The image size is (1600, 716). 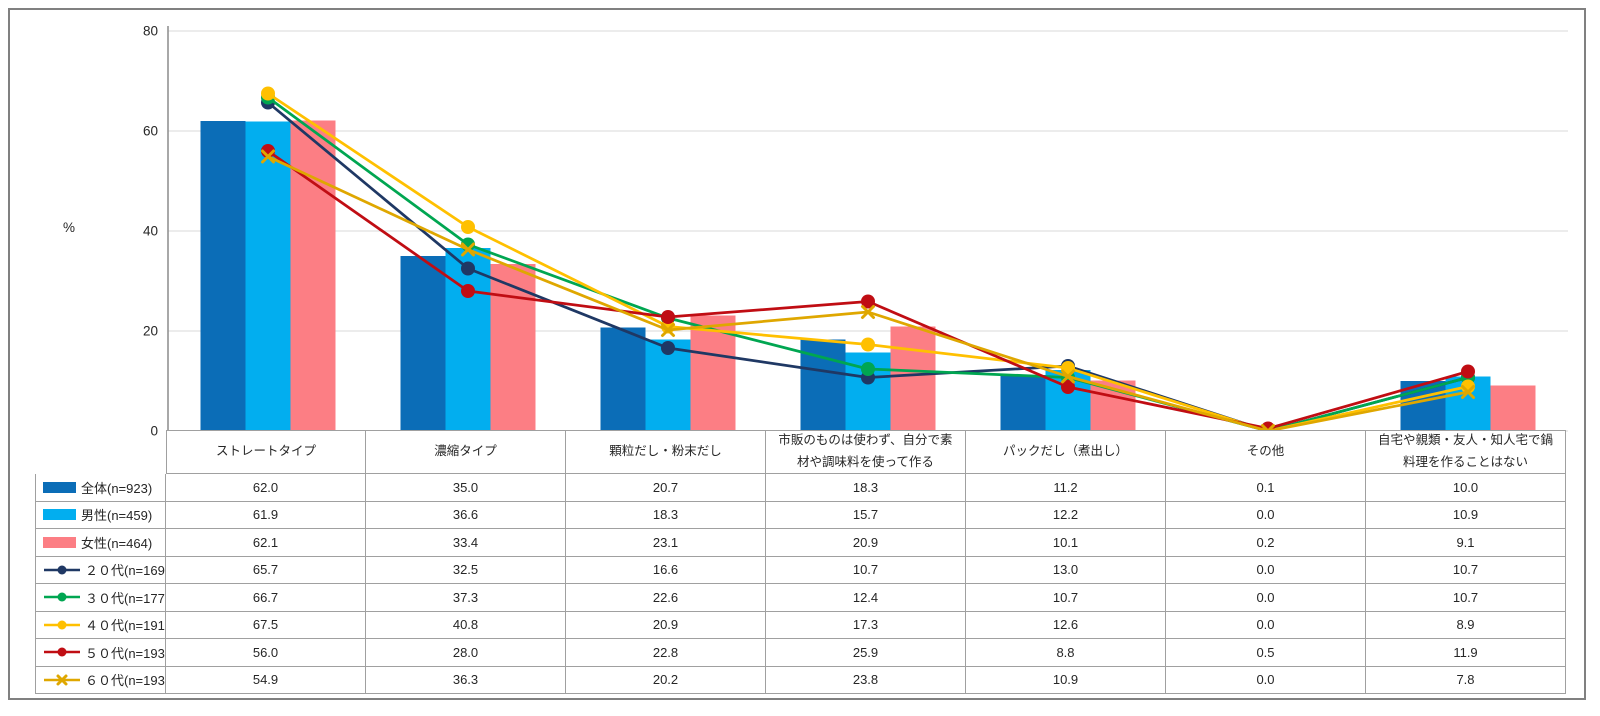 I want to click on value-cell: 40.8, so click(x=466, y=625).